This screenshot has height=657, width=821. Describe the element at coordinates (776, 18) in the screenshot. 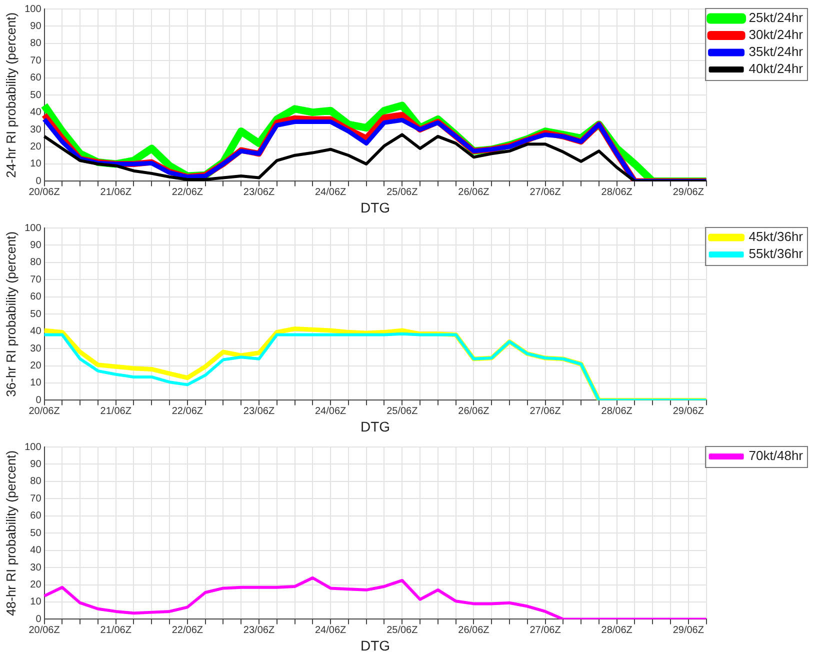

I see `legend-label: 25kt/24hr` at that location.